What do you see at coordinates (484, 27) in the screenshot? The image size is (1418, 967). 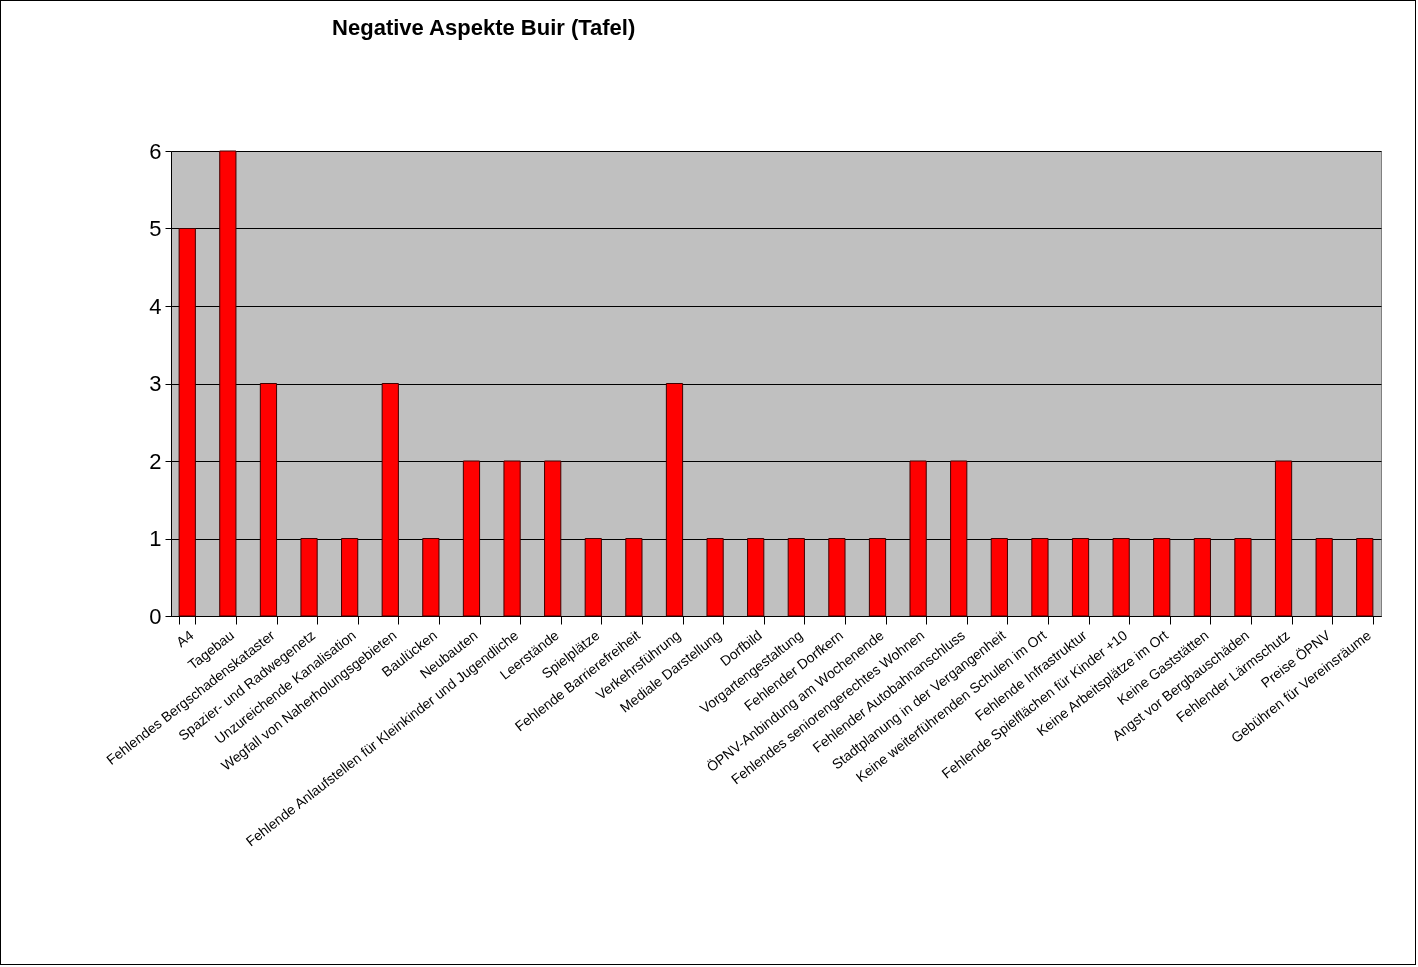 I see `chart-title: Negative Aspekte Buir (Tafel)` at bounding box center [484, 27].